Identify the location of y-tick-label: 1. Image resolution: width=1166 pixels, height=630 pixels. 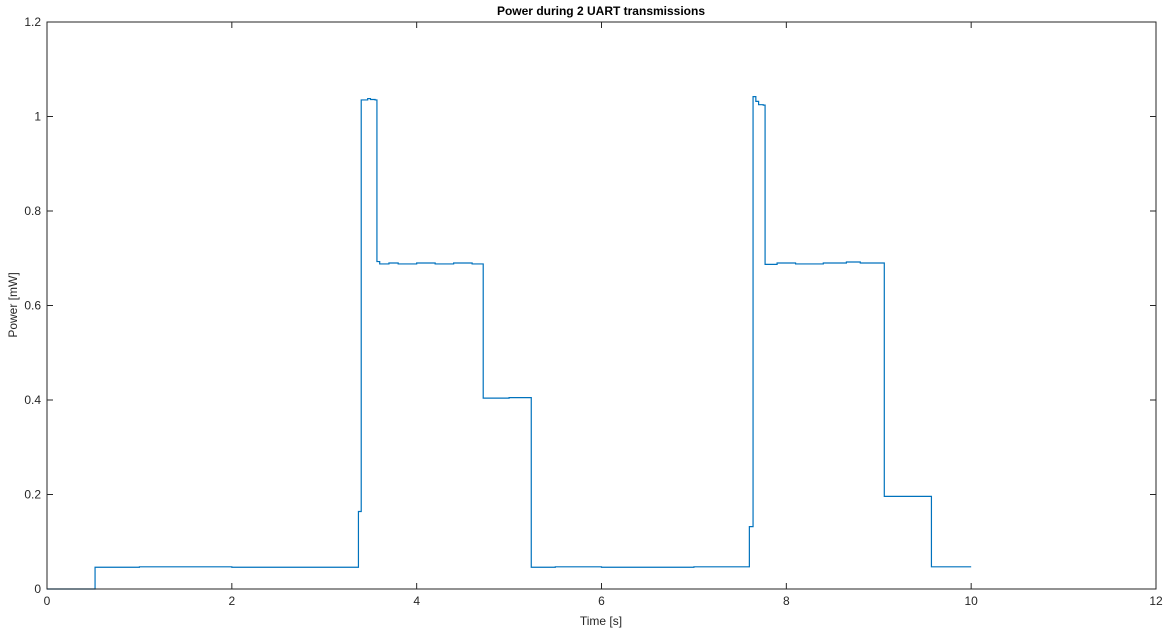
(37, 117).